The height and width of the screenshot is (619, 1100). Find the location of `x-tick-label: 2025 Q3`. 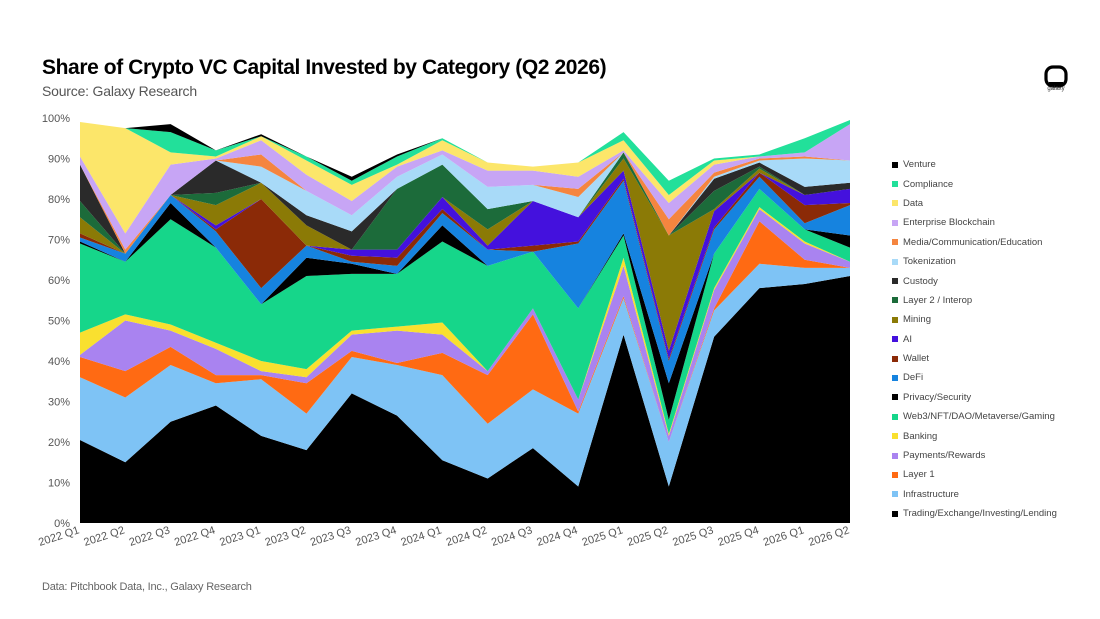

x-tick-label: 2025 Q3 is located at coordinates (693, 536).